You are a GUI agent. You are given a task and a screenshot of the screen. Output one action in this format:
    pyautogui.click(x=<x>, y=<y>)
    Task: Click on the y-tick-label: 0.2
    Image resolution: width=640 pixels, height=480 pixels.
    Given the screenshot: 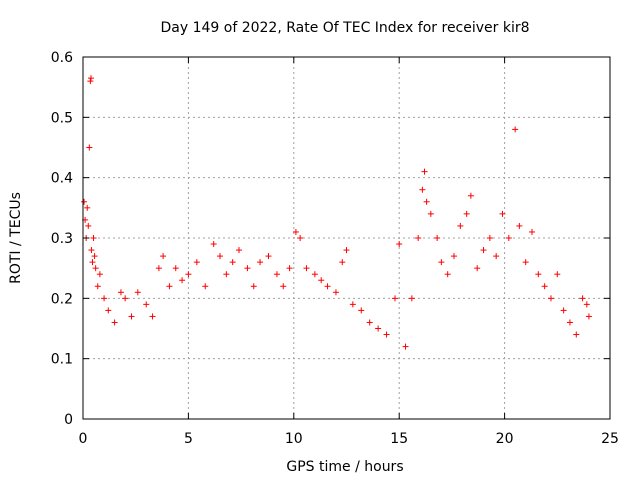 What is the action you would take?
    pyautogui.click(x=62, y=299)
    